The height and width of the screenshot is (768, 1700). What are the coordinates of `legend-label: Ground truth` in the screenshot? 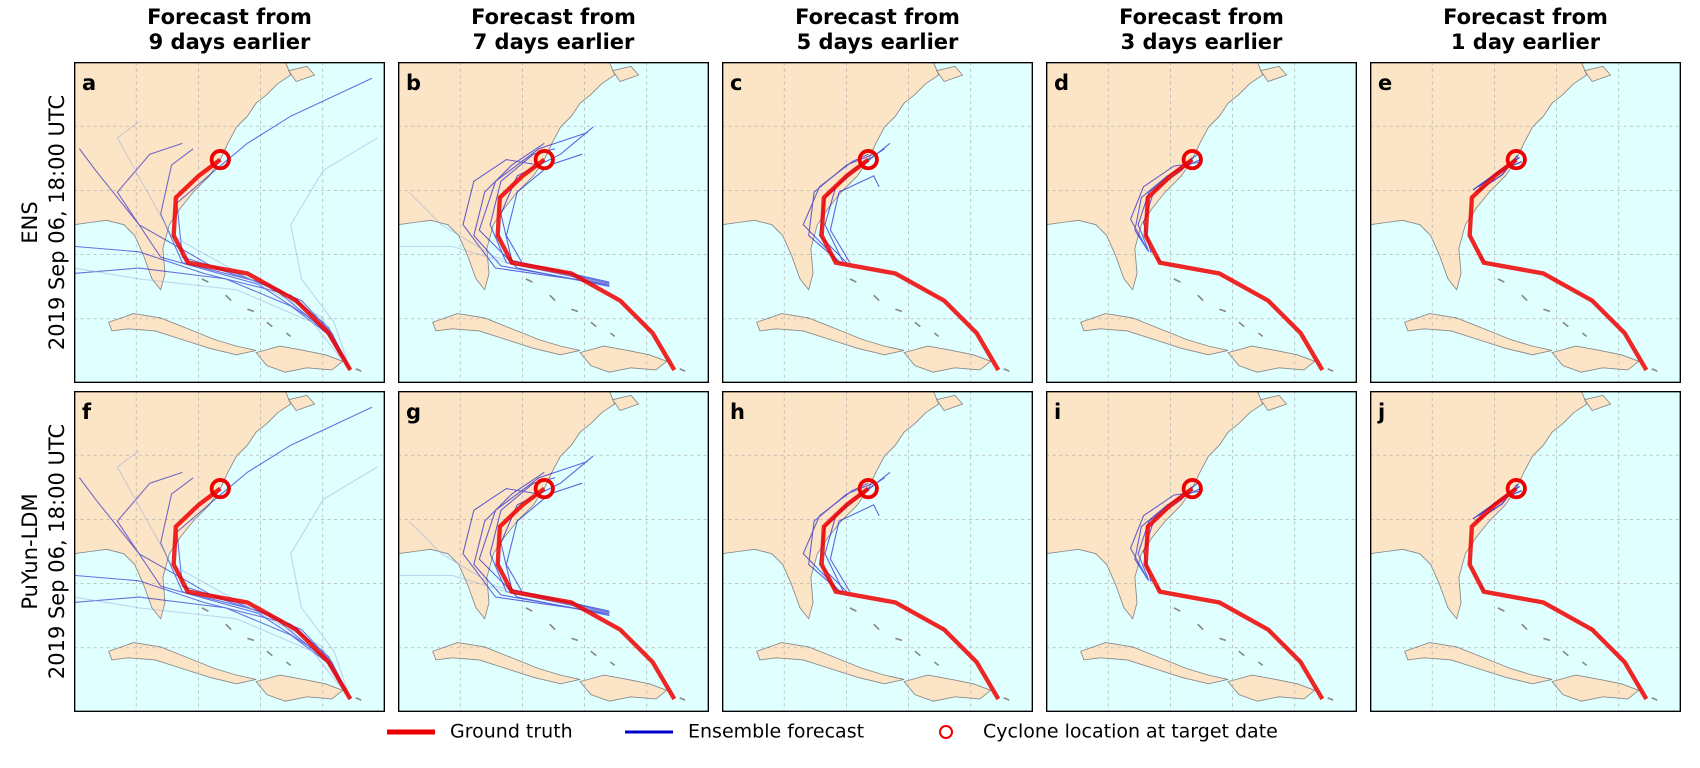 It's located at (511, 732).